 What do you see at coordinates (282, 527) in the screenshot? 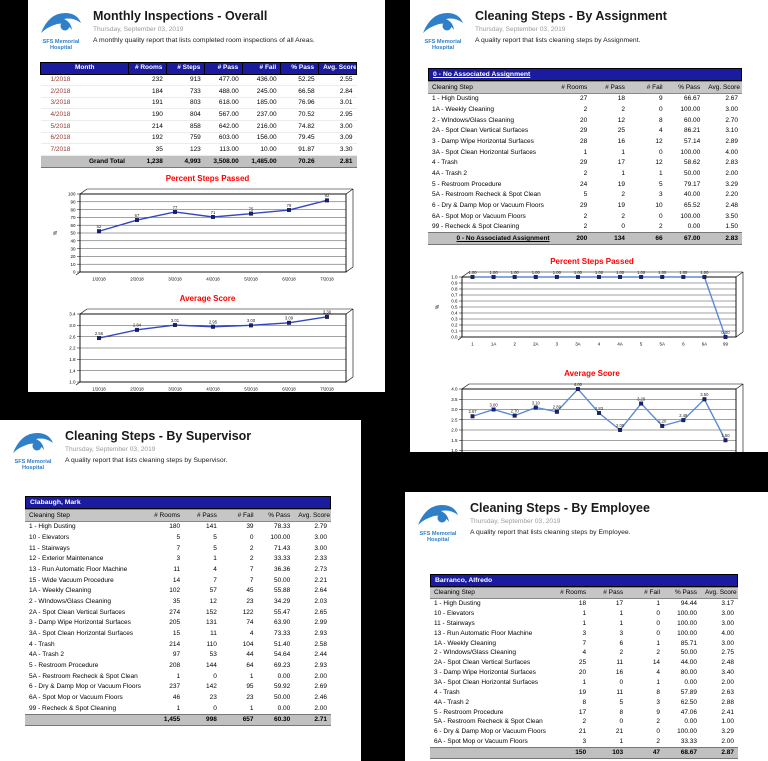
I see `value-cell: 78.33` at bounding box center [282, 527].